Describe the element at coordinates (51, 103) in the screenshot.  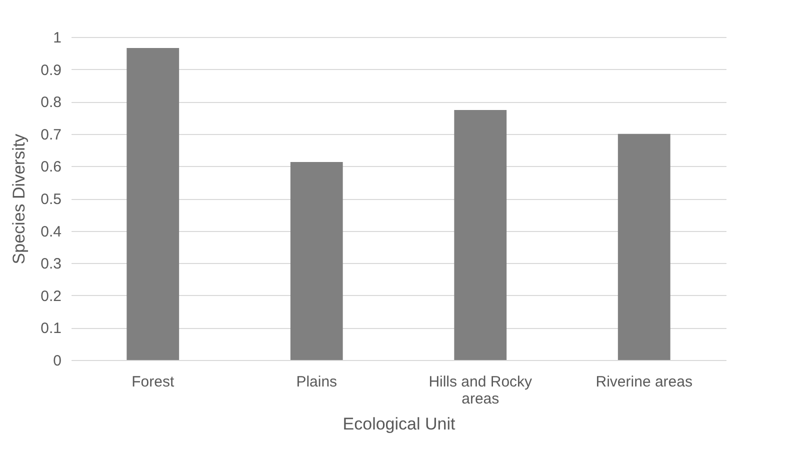
I see `y-tick-label: 0.8` at that location.